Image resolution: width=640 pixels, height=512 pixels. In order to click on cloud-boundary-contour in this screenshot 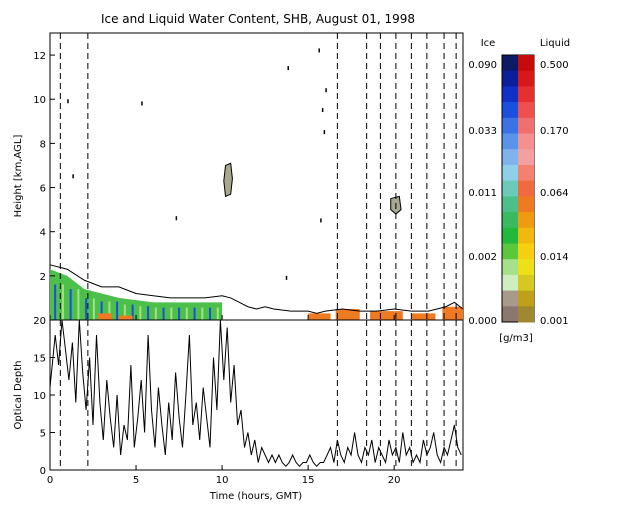, I will do `click(256, 289)`.